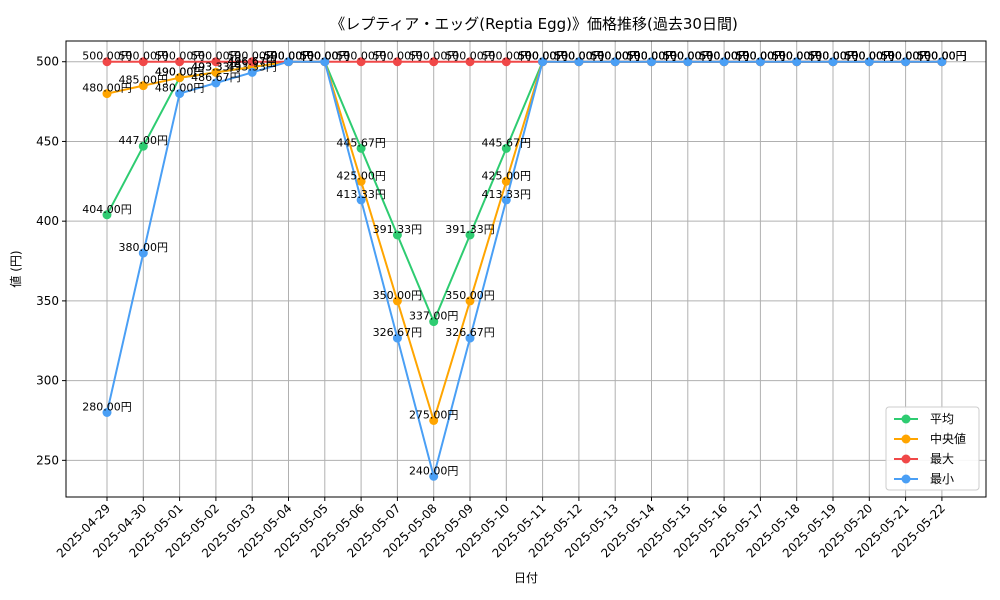  Describe the element at coordinates (47, 381) in the screenshot. I see `y-tick-label: 300` at that location.